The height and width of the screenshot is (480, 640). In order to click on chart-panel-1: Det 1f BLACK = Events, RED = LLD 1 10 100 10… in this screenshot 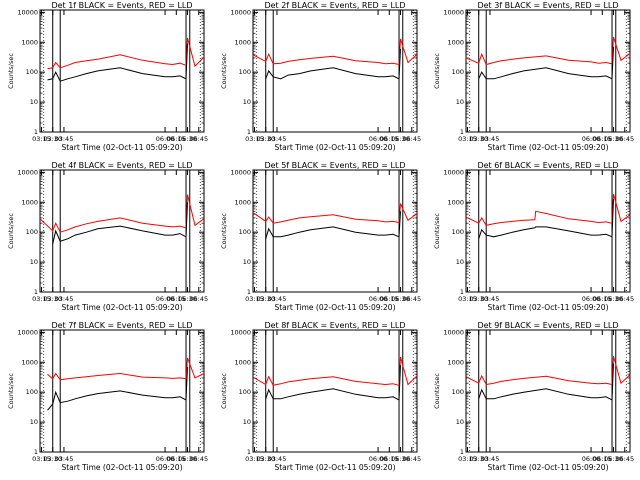, I will do `click(107, 76)`.